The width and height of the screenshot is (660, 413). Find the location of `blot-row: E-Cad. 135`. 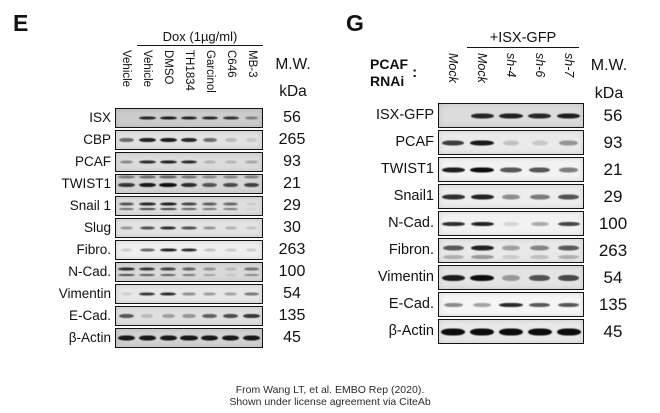

blot-row: E-Cad. 135 is located at coordinates (165, 316).